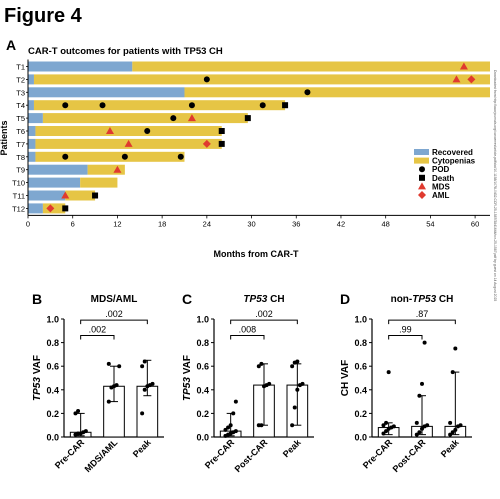  What do you see at coordinates (20, 118) in the screenshot?
I see `patient-label: T5` at bounding box center [20, 118].